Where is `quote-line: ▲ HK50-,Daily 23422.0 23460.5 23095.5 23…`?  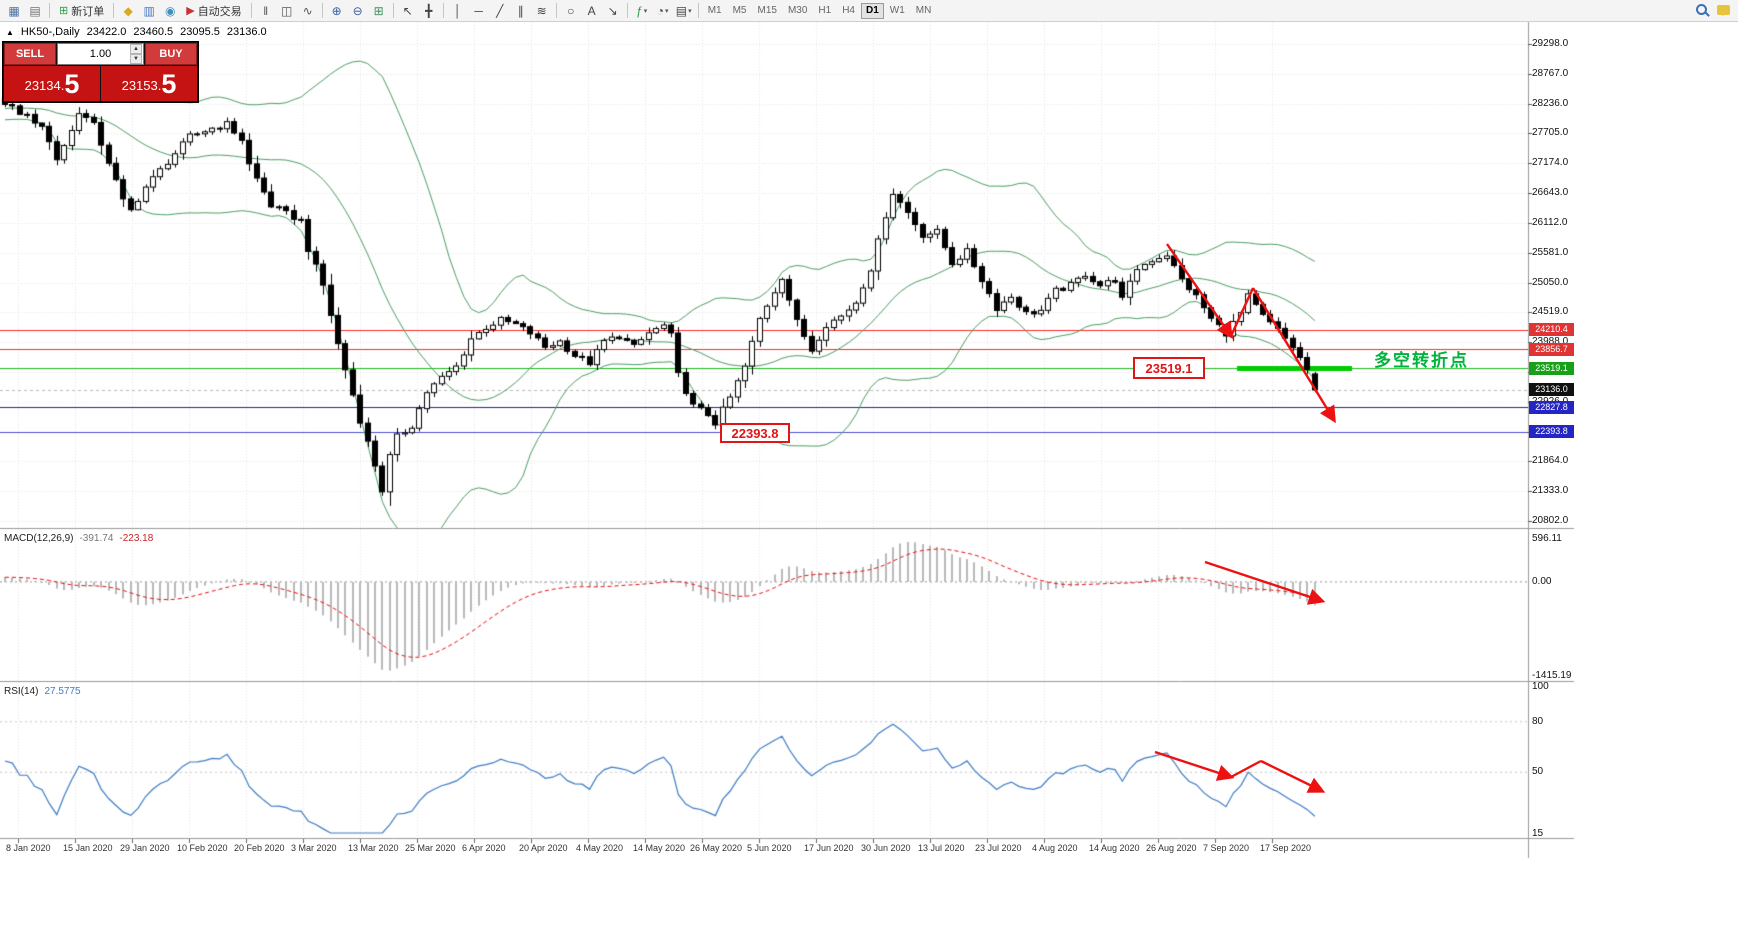
quote-line: ▲ HK50-,Daily 23422.0 23460.5 23095.5 23… is located at coordinates (136, 32).